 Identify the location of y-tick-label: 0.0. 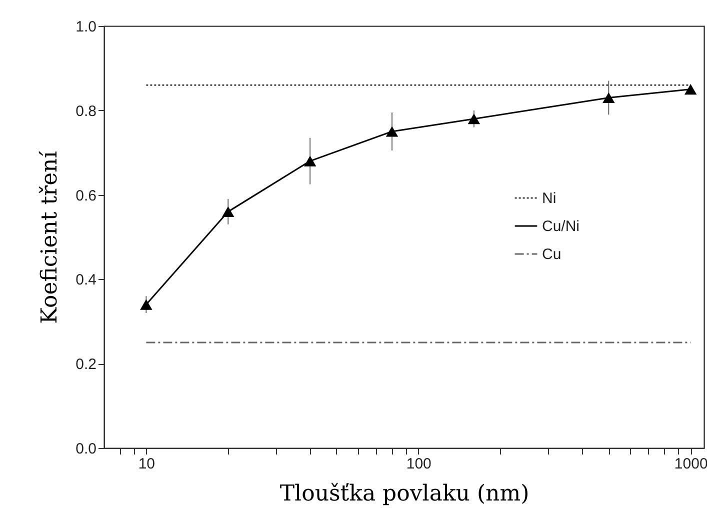
(86, 449).